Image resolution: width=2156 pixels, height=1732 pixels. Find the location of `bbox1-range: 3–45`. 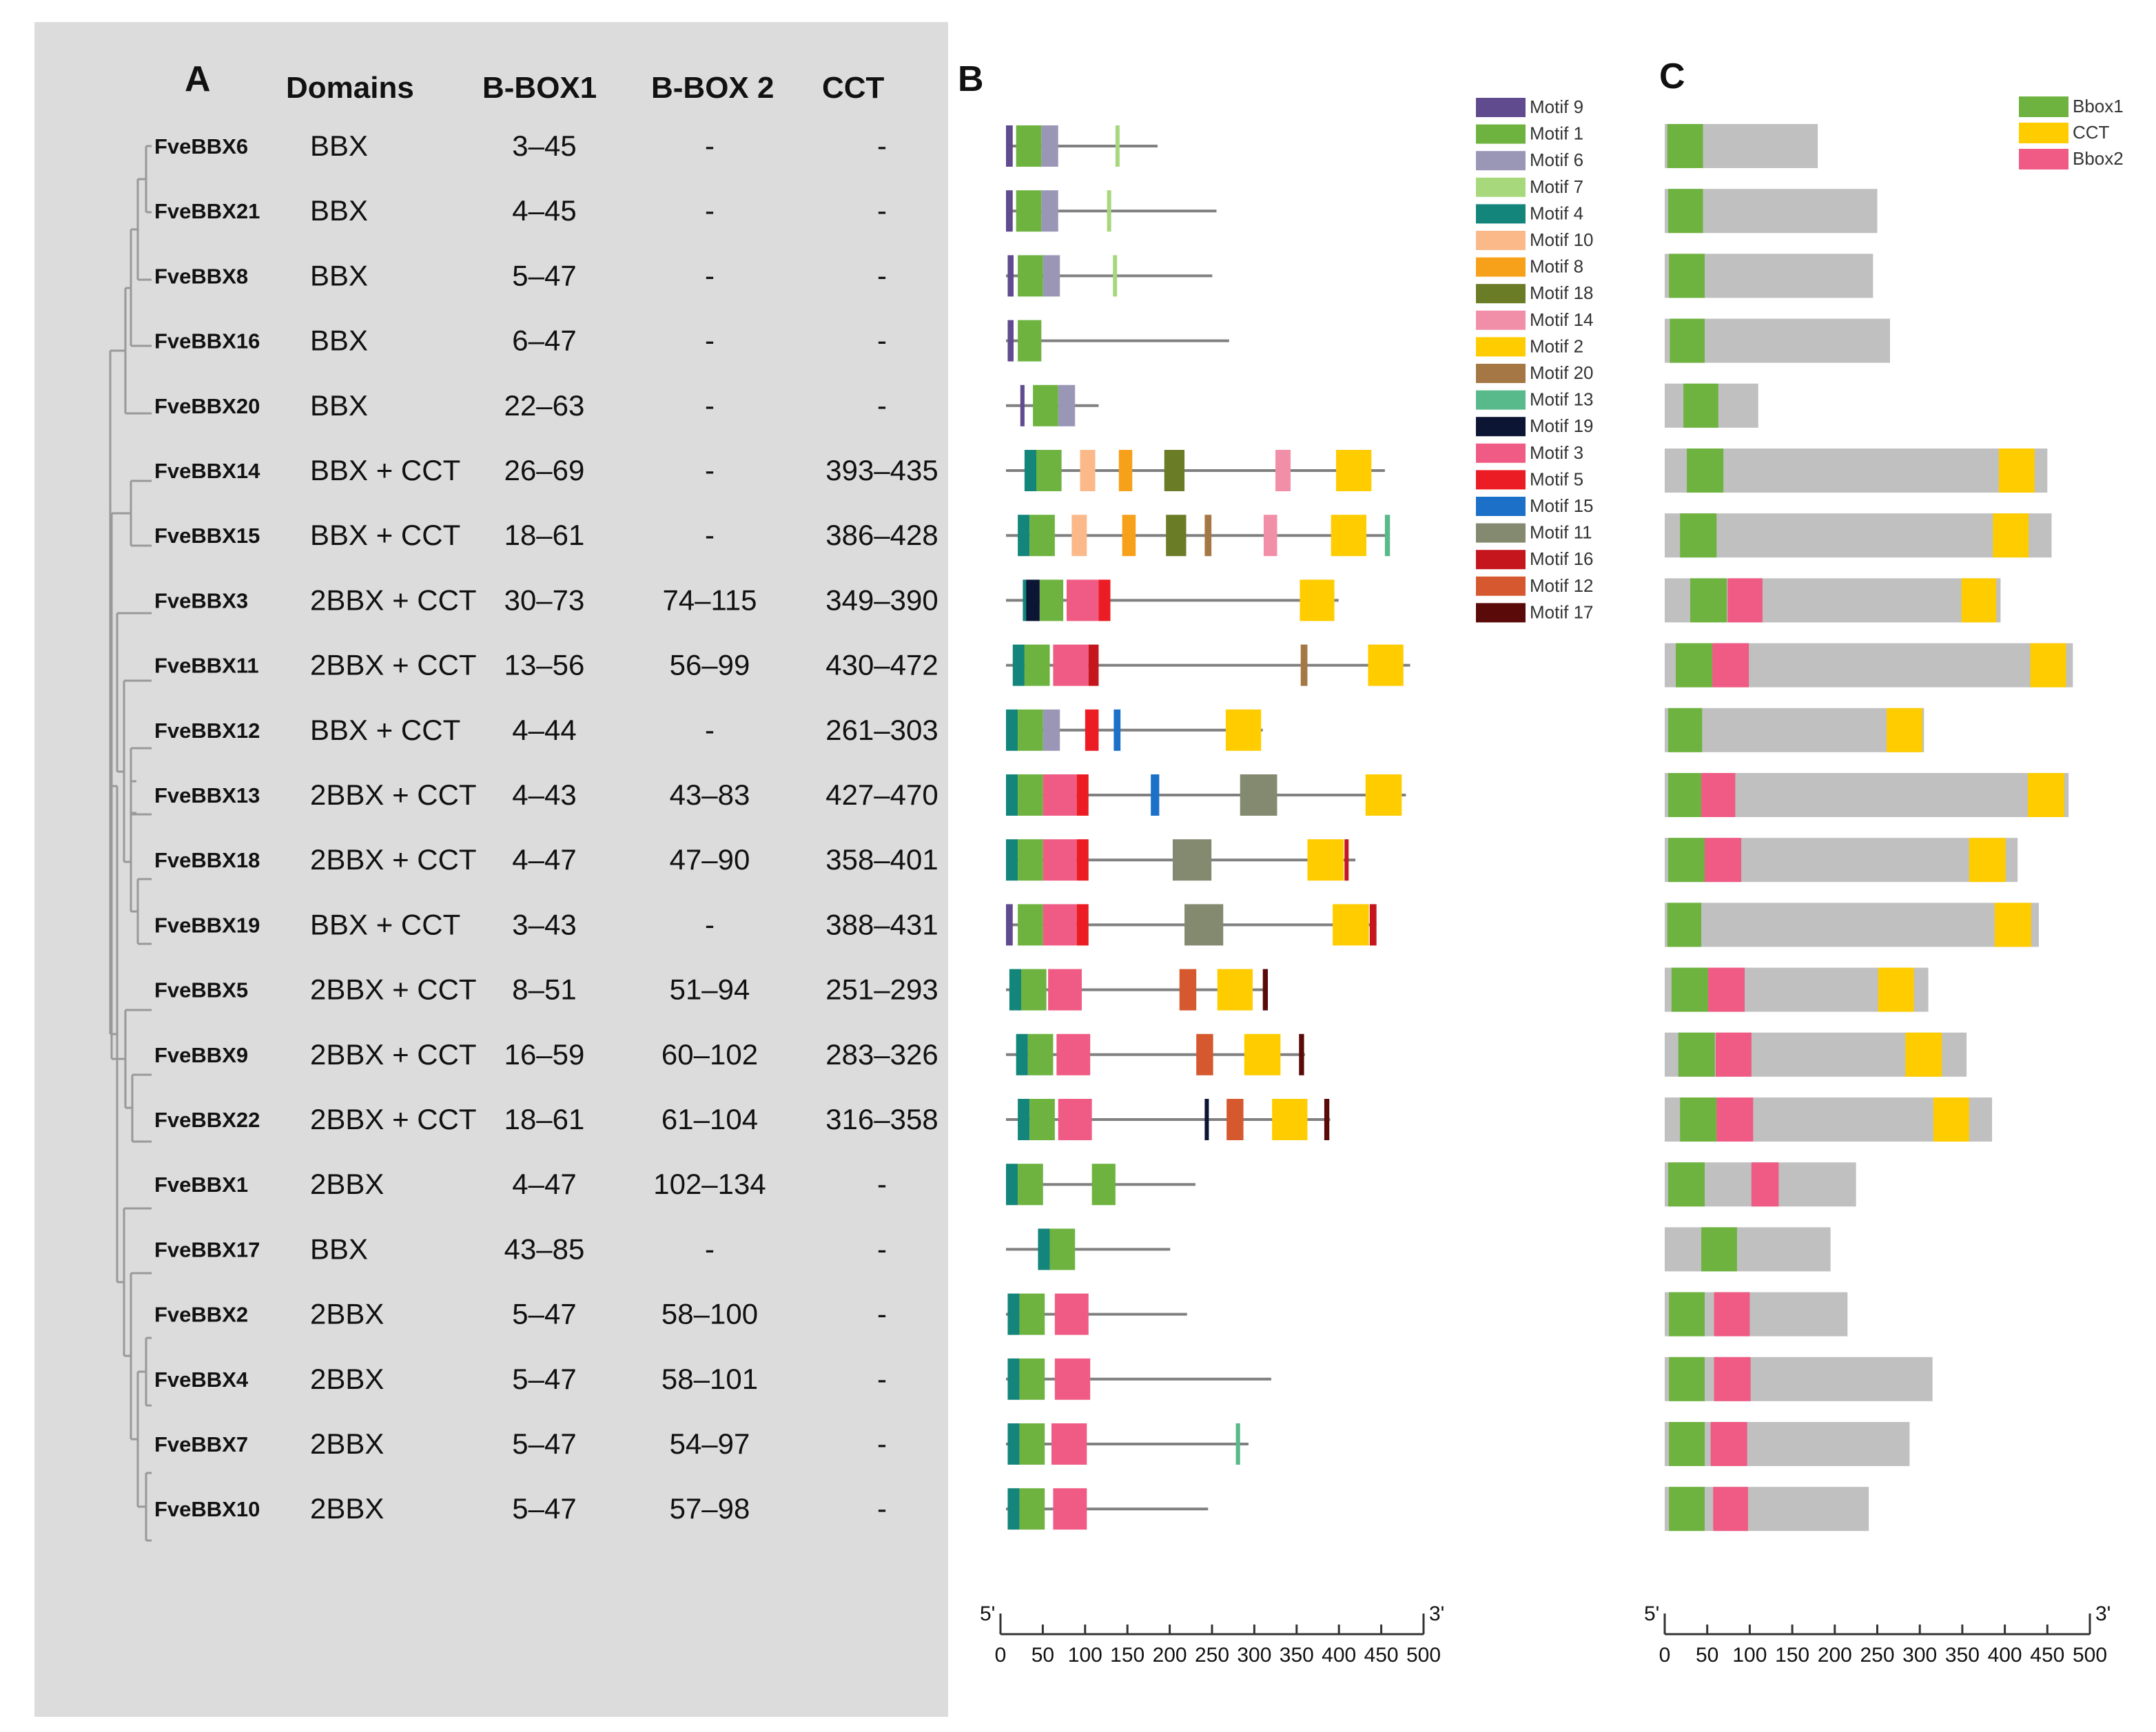

bbox1-range: 3–45 is located at coordinates (544, 146).